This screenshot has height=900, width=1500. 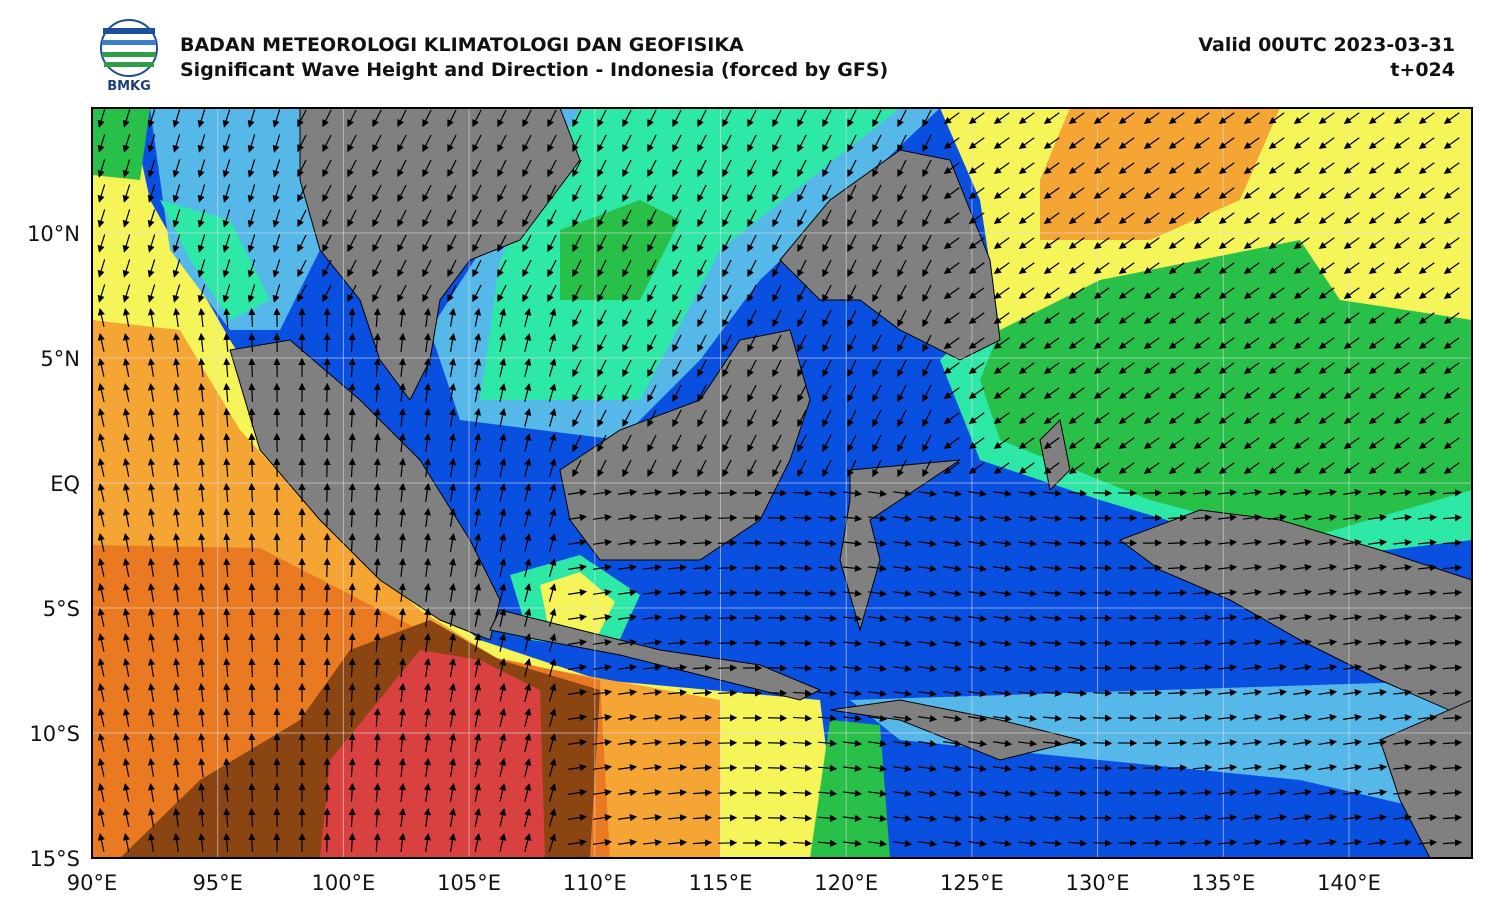 I want to click on valid-time: Valid 00UTC 2023-03-31, so click(x=1326, y=45).